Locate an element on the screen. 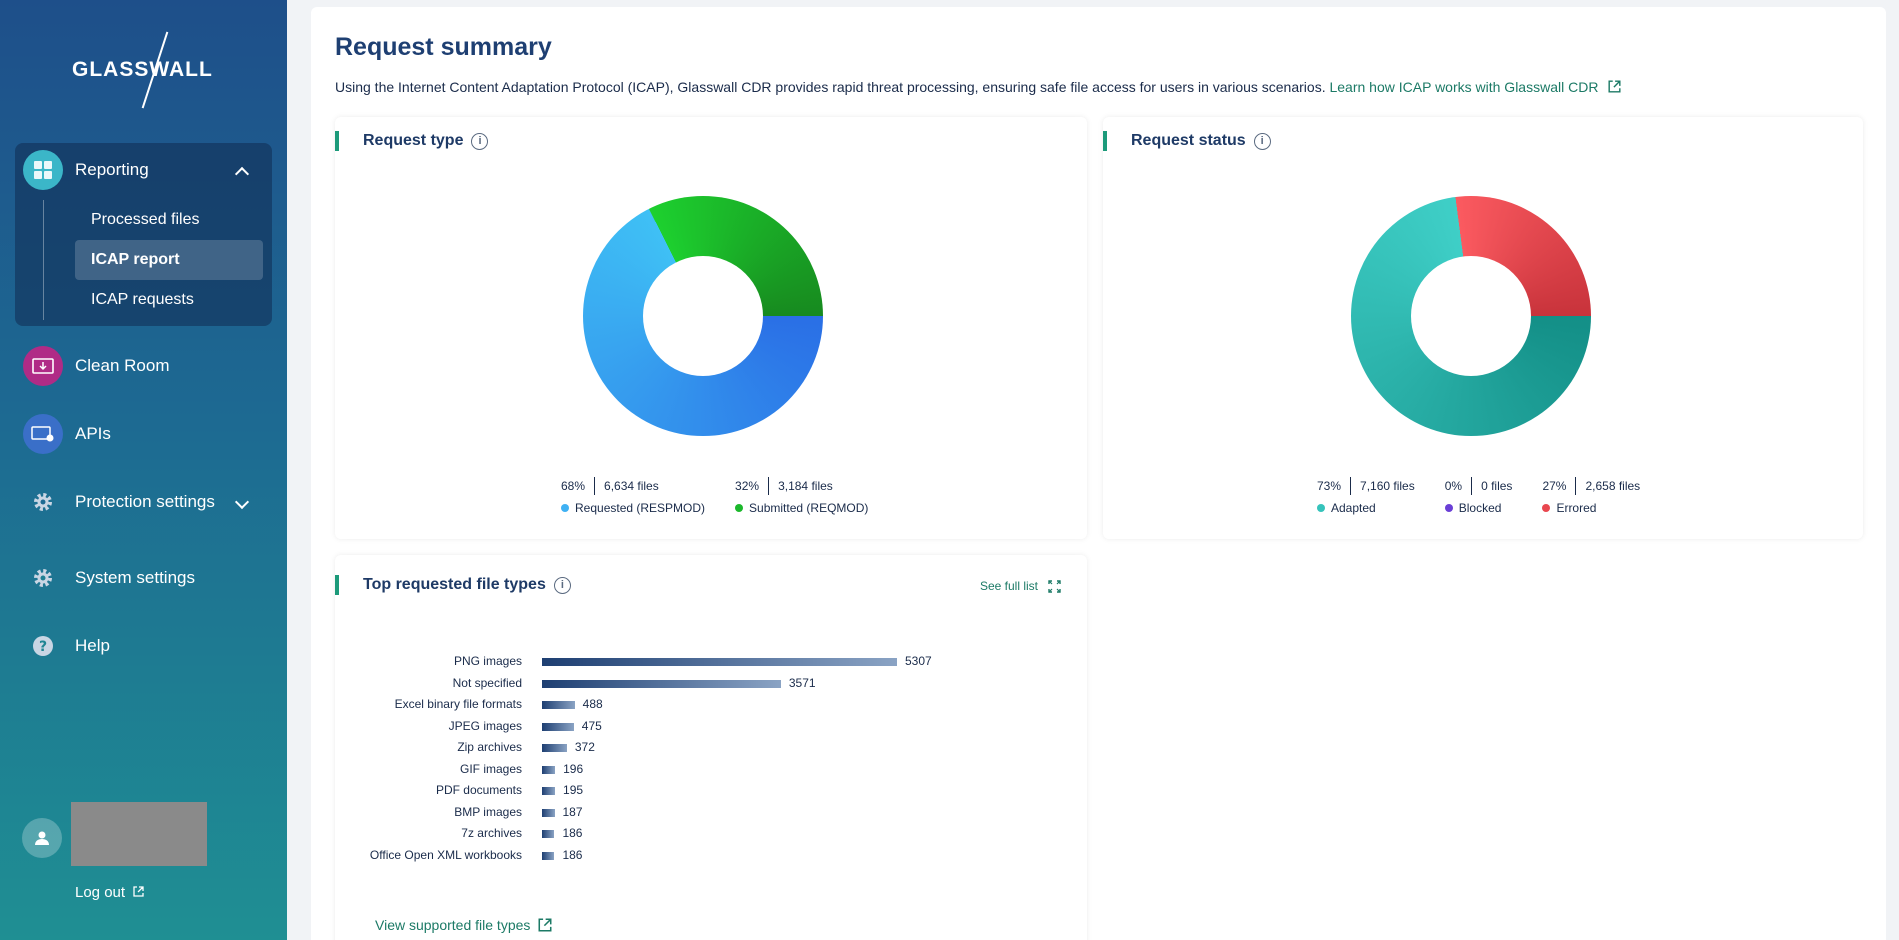 This screenshot has width=1899, height=940. bar-row: Office Open XML workbooks 186 is located at coordinates (660, 856).